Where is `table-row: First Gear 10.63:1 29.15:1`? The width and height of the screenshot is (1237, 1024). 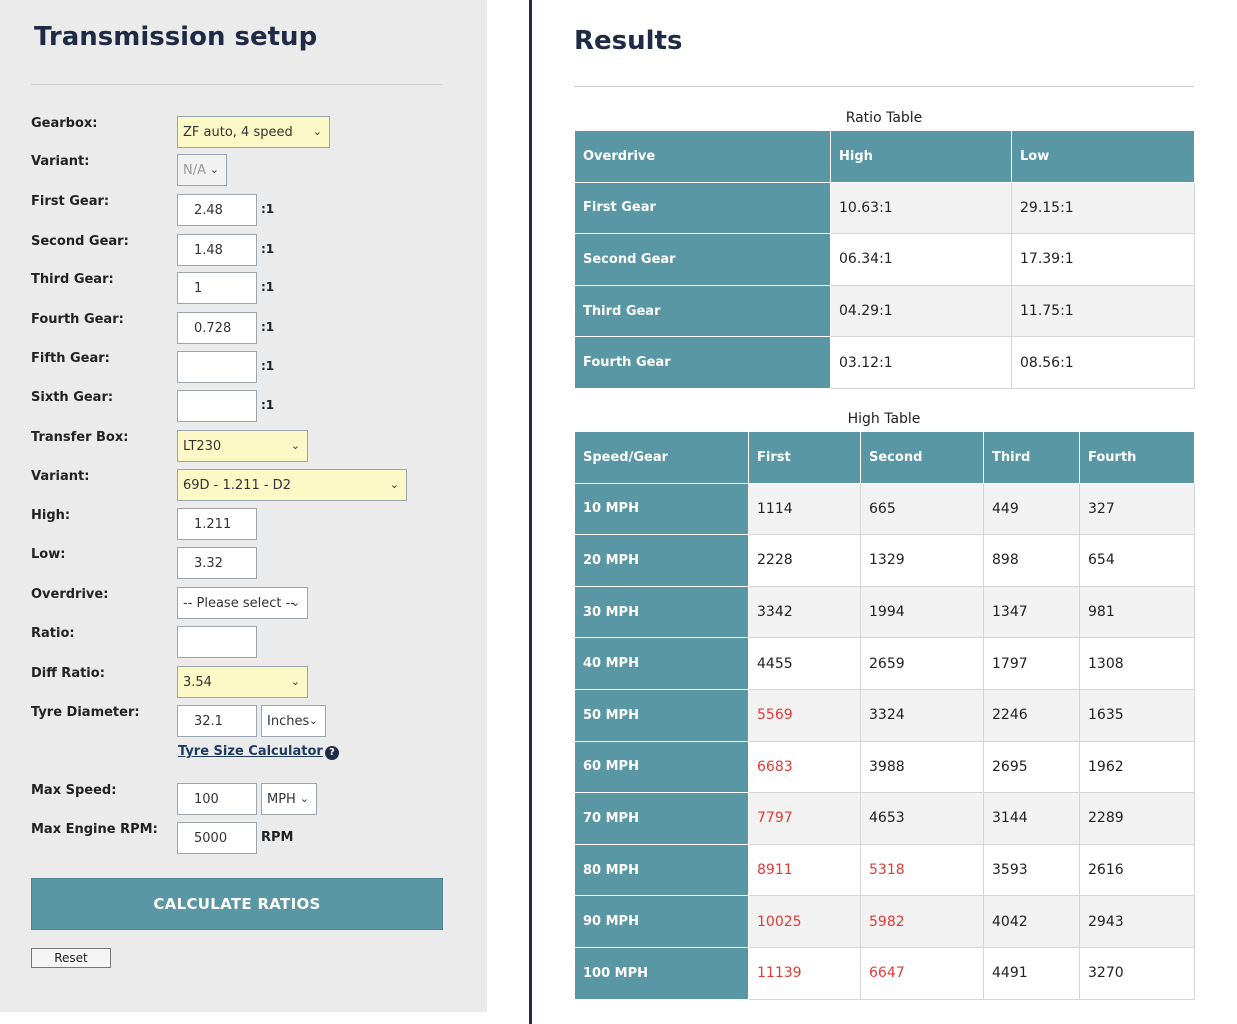
table-row: First Gear 10.63:1 29.15:1 is located at coordinates (884, 208).